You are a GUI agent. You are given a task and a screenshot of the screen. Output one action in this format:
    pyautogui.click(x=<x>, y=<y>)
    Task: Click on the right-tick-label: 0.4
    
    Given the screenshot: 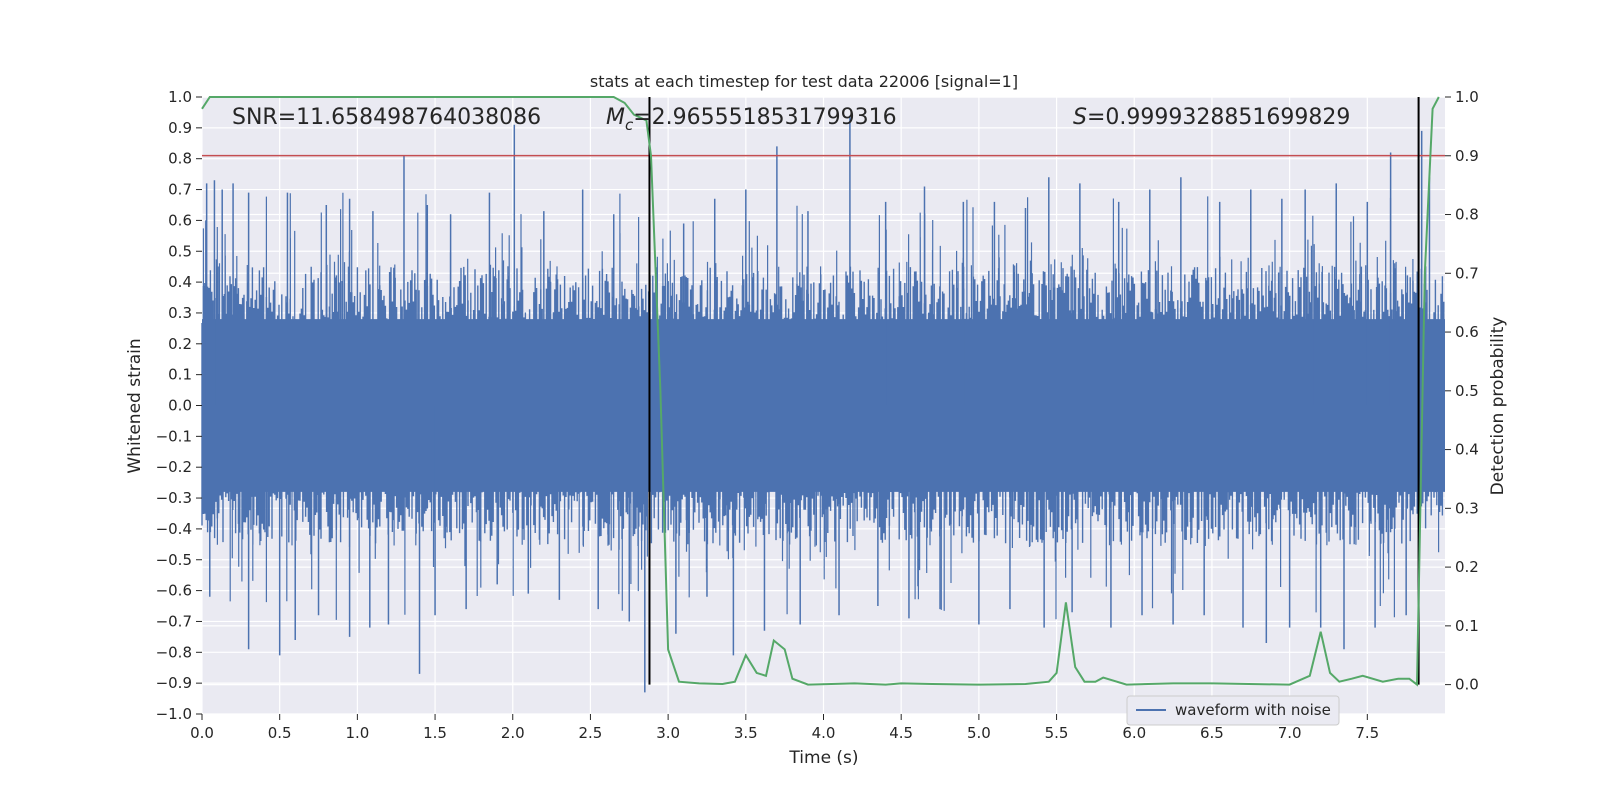 What is the action you would take?
    pyautogui.click(x=1467, y=450)
    